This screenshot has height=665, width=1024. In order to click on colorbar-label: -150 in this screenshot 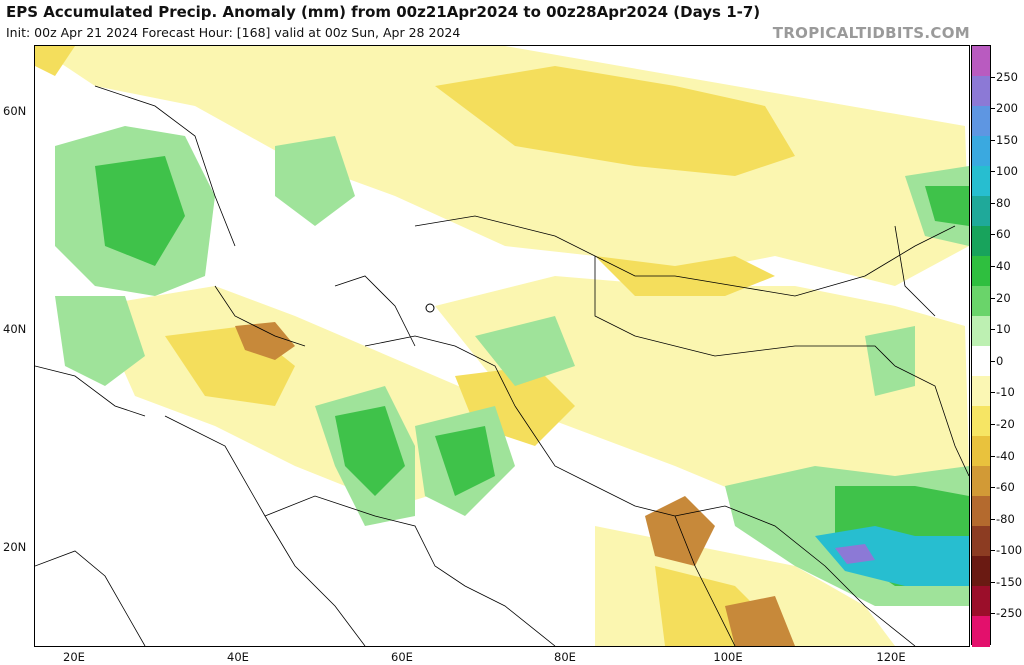, I will do `click(1009, 581)`.